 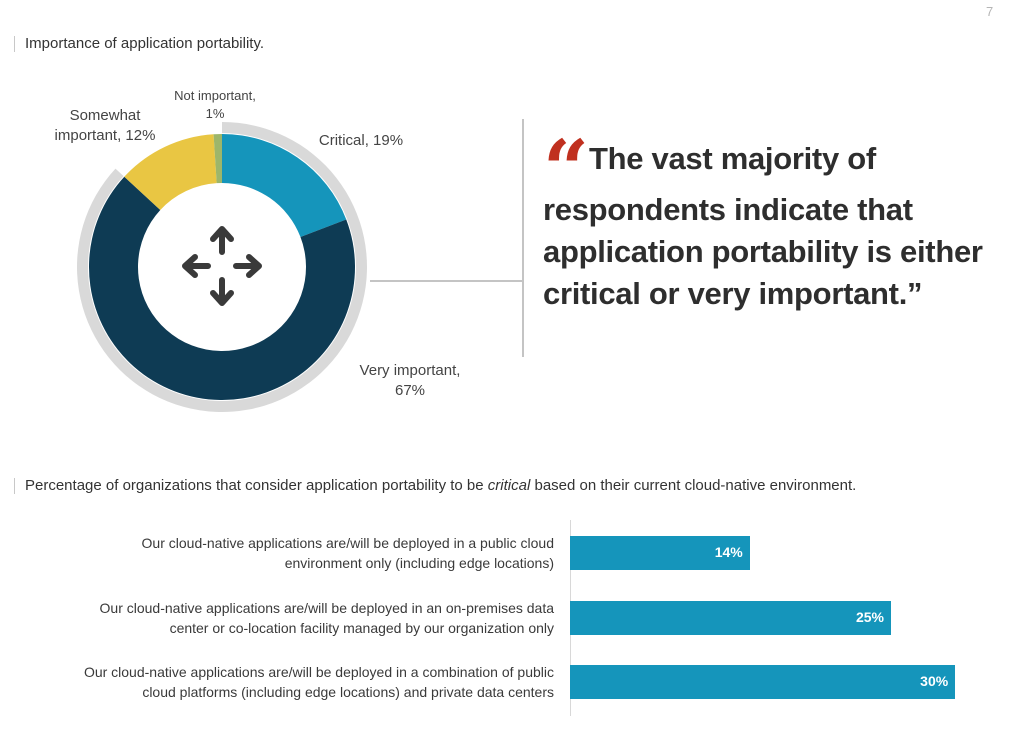 I want to click on bar-value-label: 25%, so click(x=869, y=617).